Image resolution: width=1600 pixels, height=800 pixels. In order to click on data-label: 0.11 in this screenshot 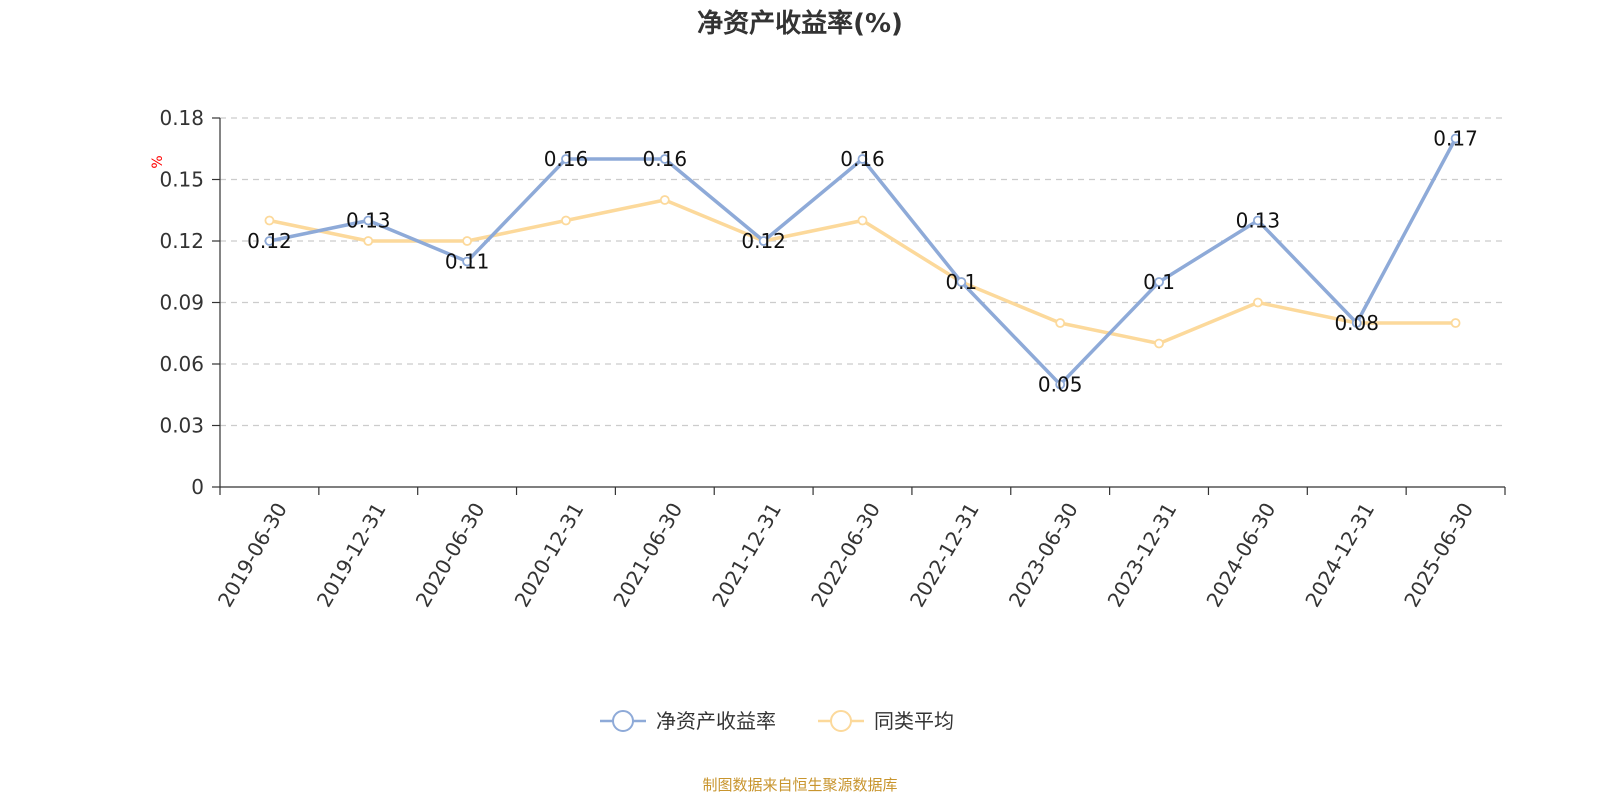, I will do `click(467, 262)`.